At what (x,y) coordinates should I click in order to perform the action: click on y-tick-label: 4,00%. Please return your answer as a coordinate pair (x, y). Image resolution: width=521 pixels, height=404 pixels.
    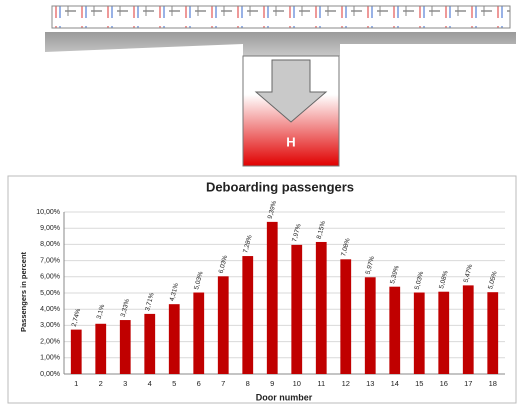
    Looking at the image, I should click on (50, 309).